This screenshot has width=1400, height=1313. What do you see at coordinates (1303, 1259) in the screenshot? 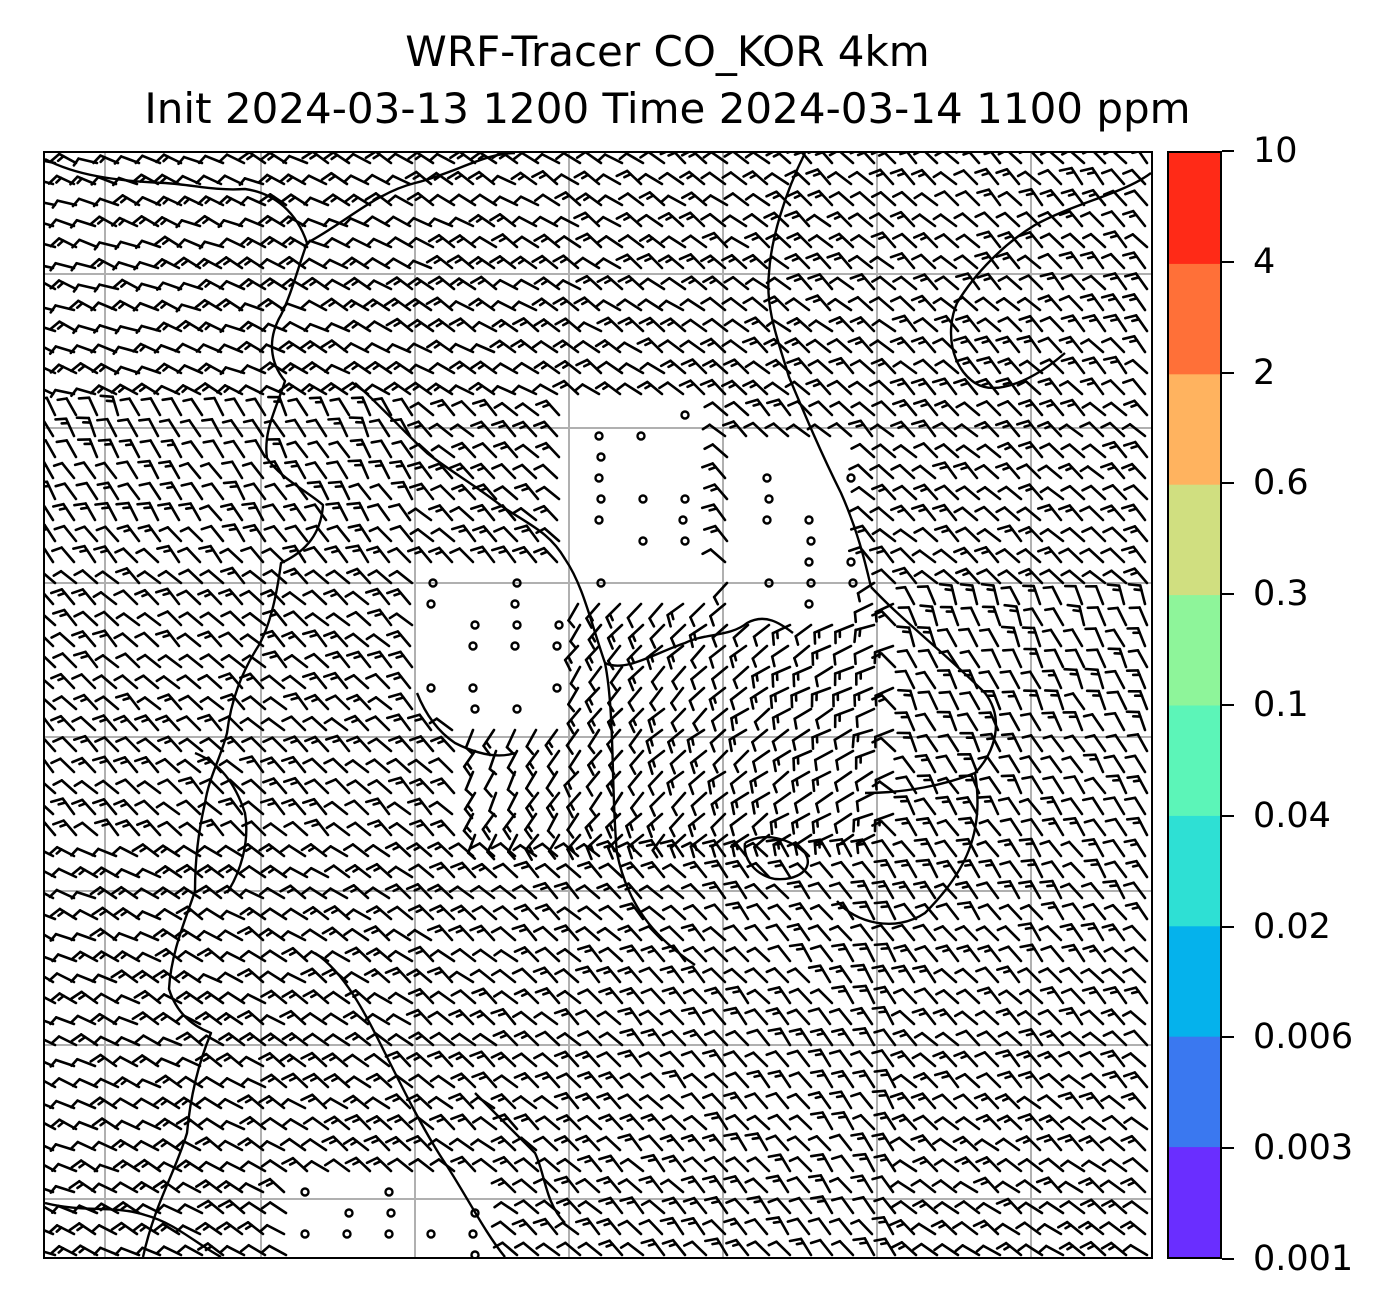
I see `colorbar-tick-label: 0.001` at bounding box center [1303, 1259].